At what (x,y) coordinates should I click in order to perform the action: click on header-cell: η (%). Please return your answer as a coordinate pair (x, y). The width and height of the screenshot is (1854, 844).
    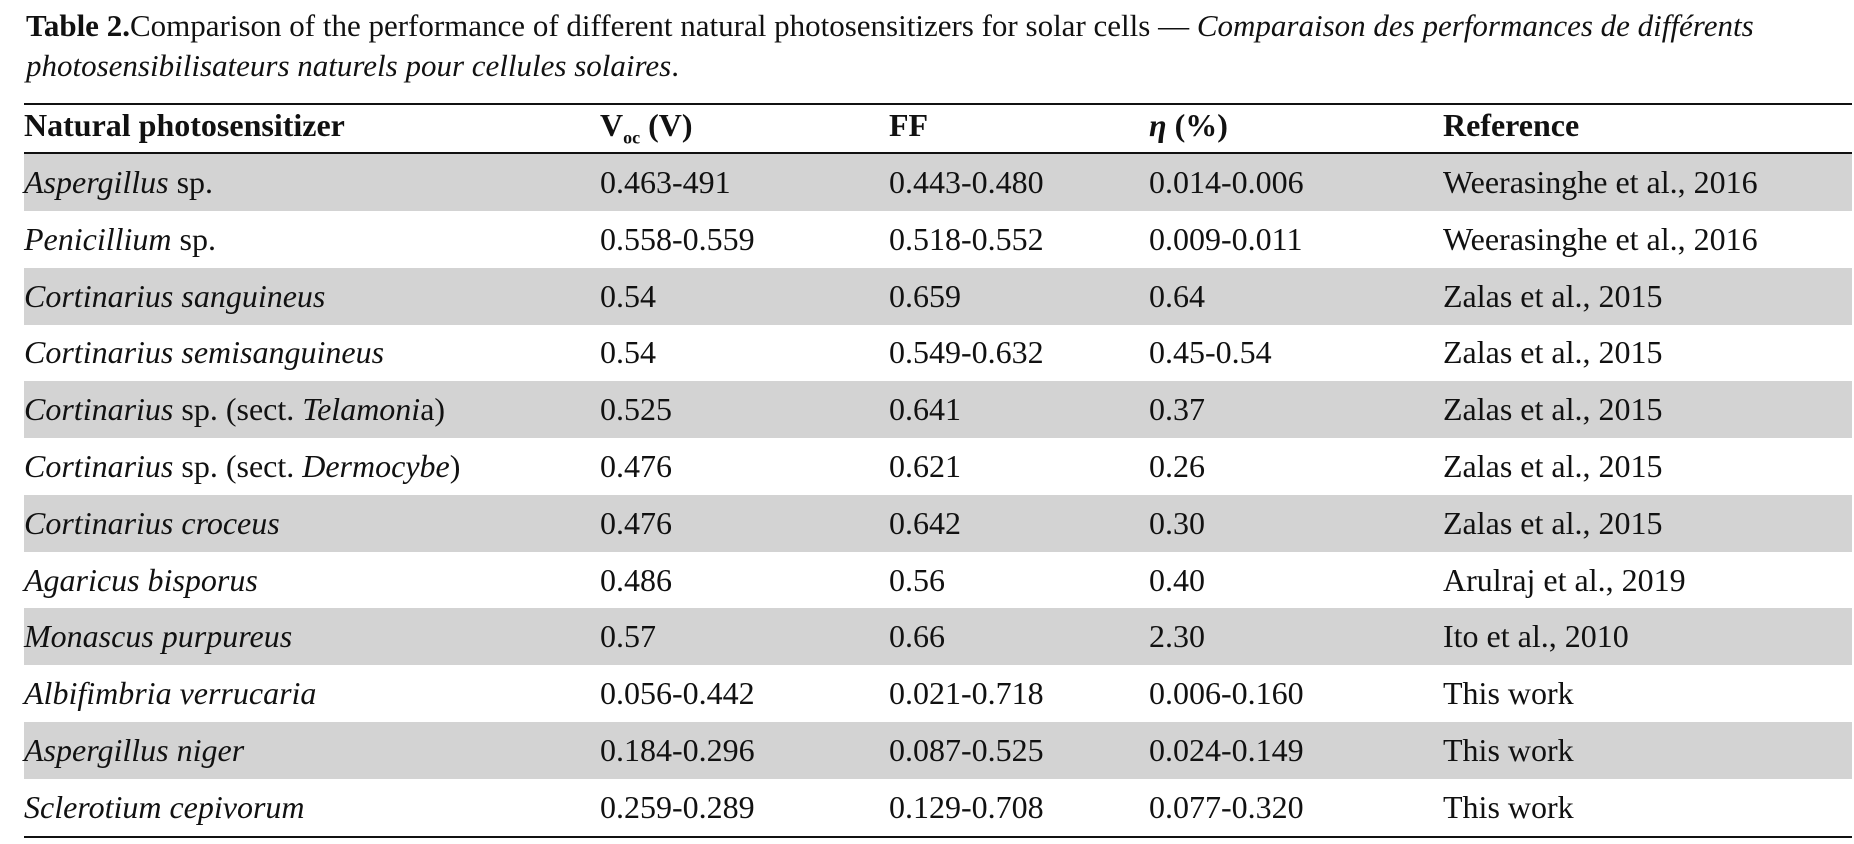
    Looking at the image, I should click on (1188, 125).